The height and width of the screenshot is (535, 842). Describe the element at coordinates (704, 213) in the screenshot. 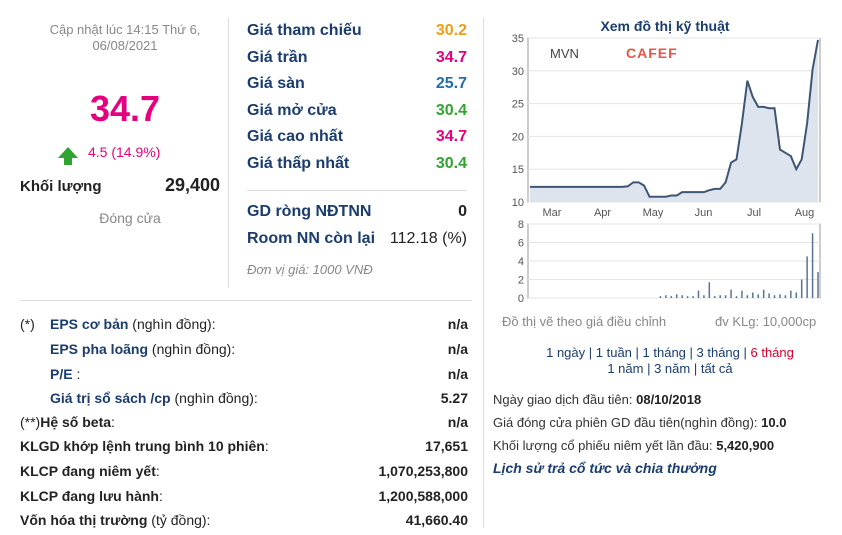

I see `x-tick-label: Jun` at that location.